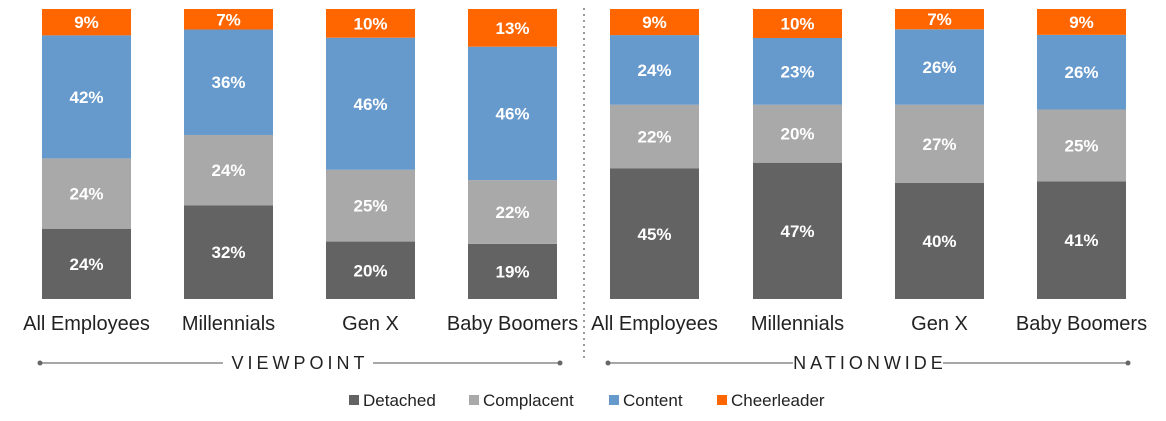 The height and width of the screenshot is (421, 1166). I want to click on bar-segment-viewpoint-baby-boomers-detached, so click(512, 271).